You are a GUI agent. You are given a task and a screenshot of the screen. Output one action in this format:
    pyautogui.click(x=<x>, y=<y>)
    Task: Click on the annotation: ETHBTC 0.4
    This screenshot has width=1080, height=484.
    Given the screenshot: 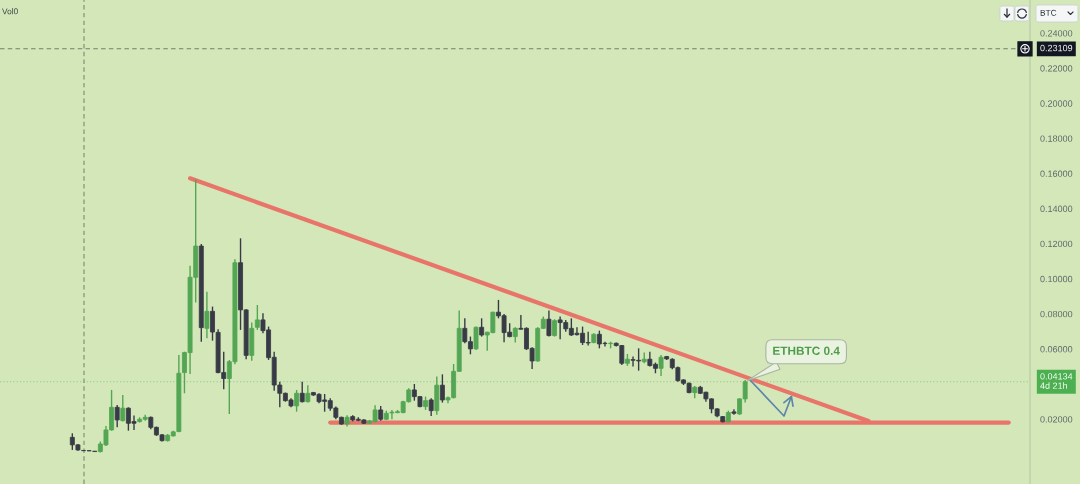 What is the action you would take?
    pyautogui.click(x=806, y=350)
    